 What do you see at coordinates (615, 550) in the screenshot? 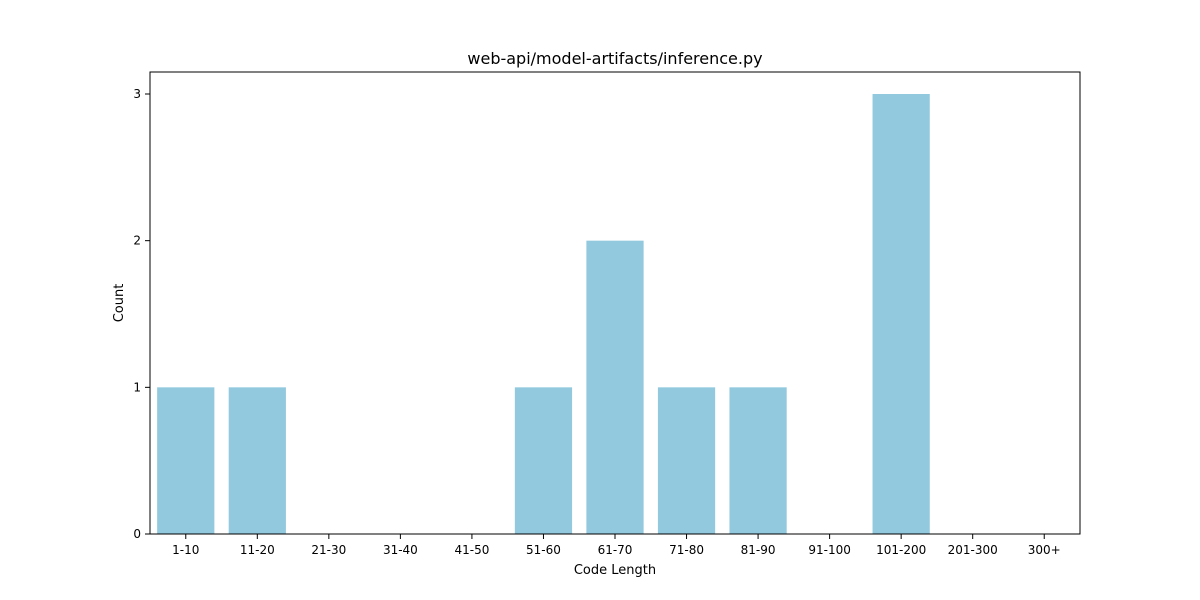
I see `x-tick-label: 61-70` at bounding box center [615, 550].